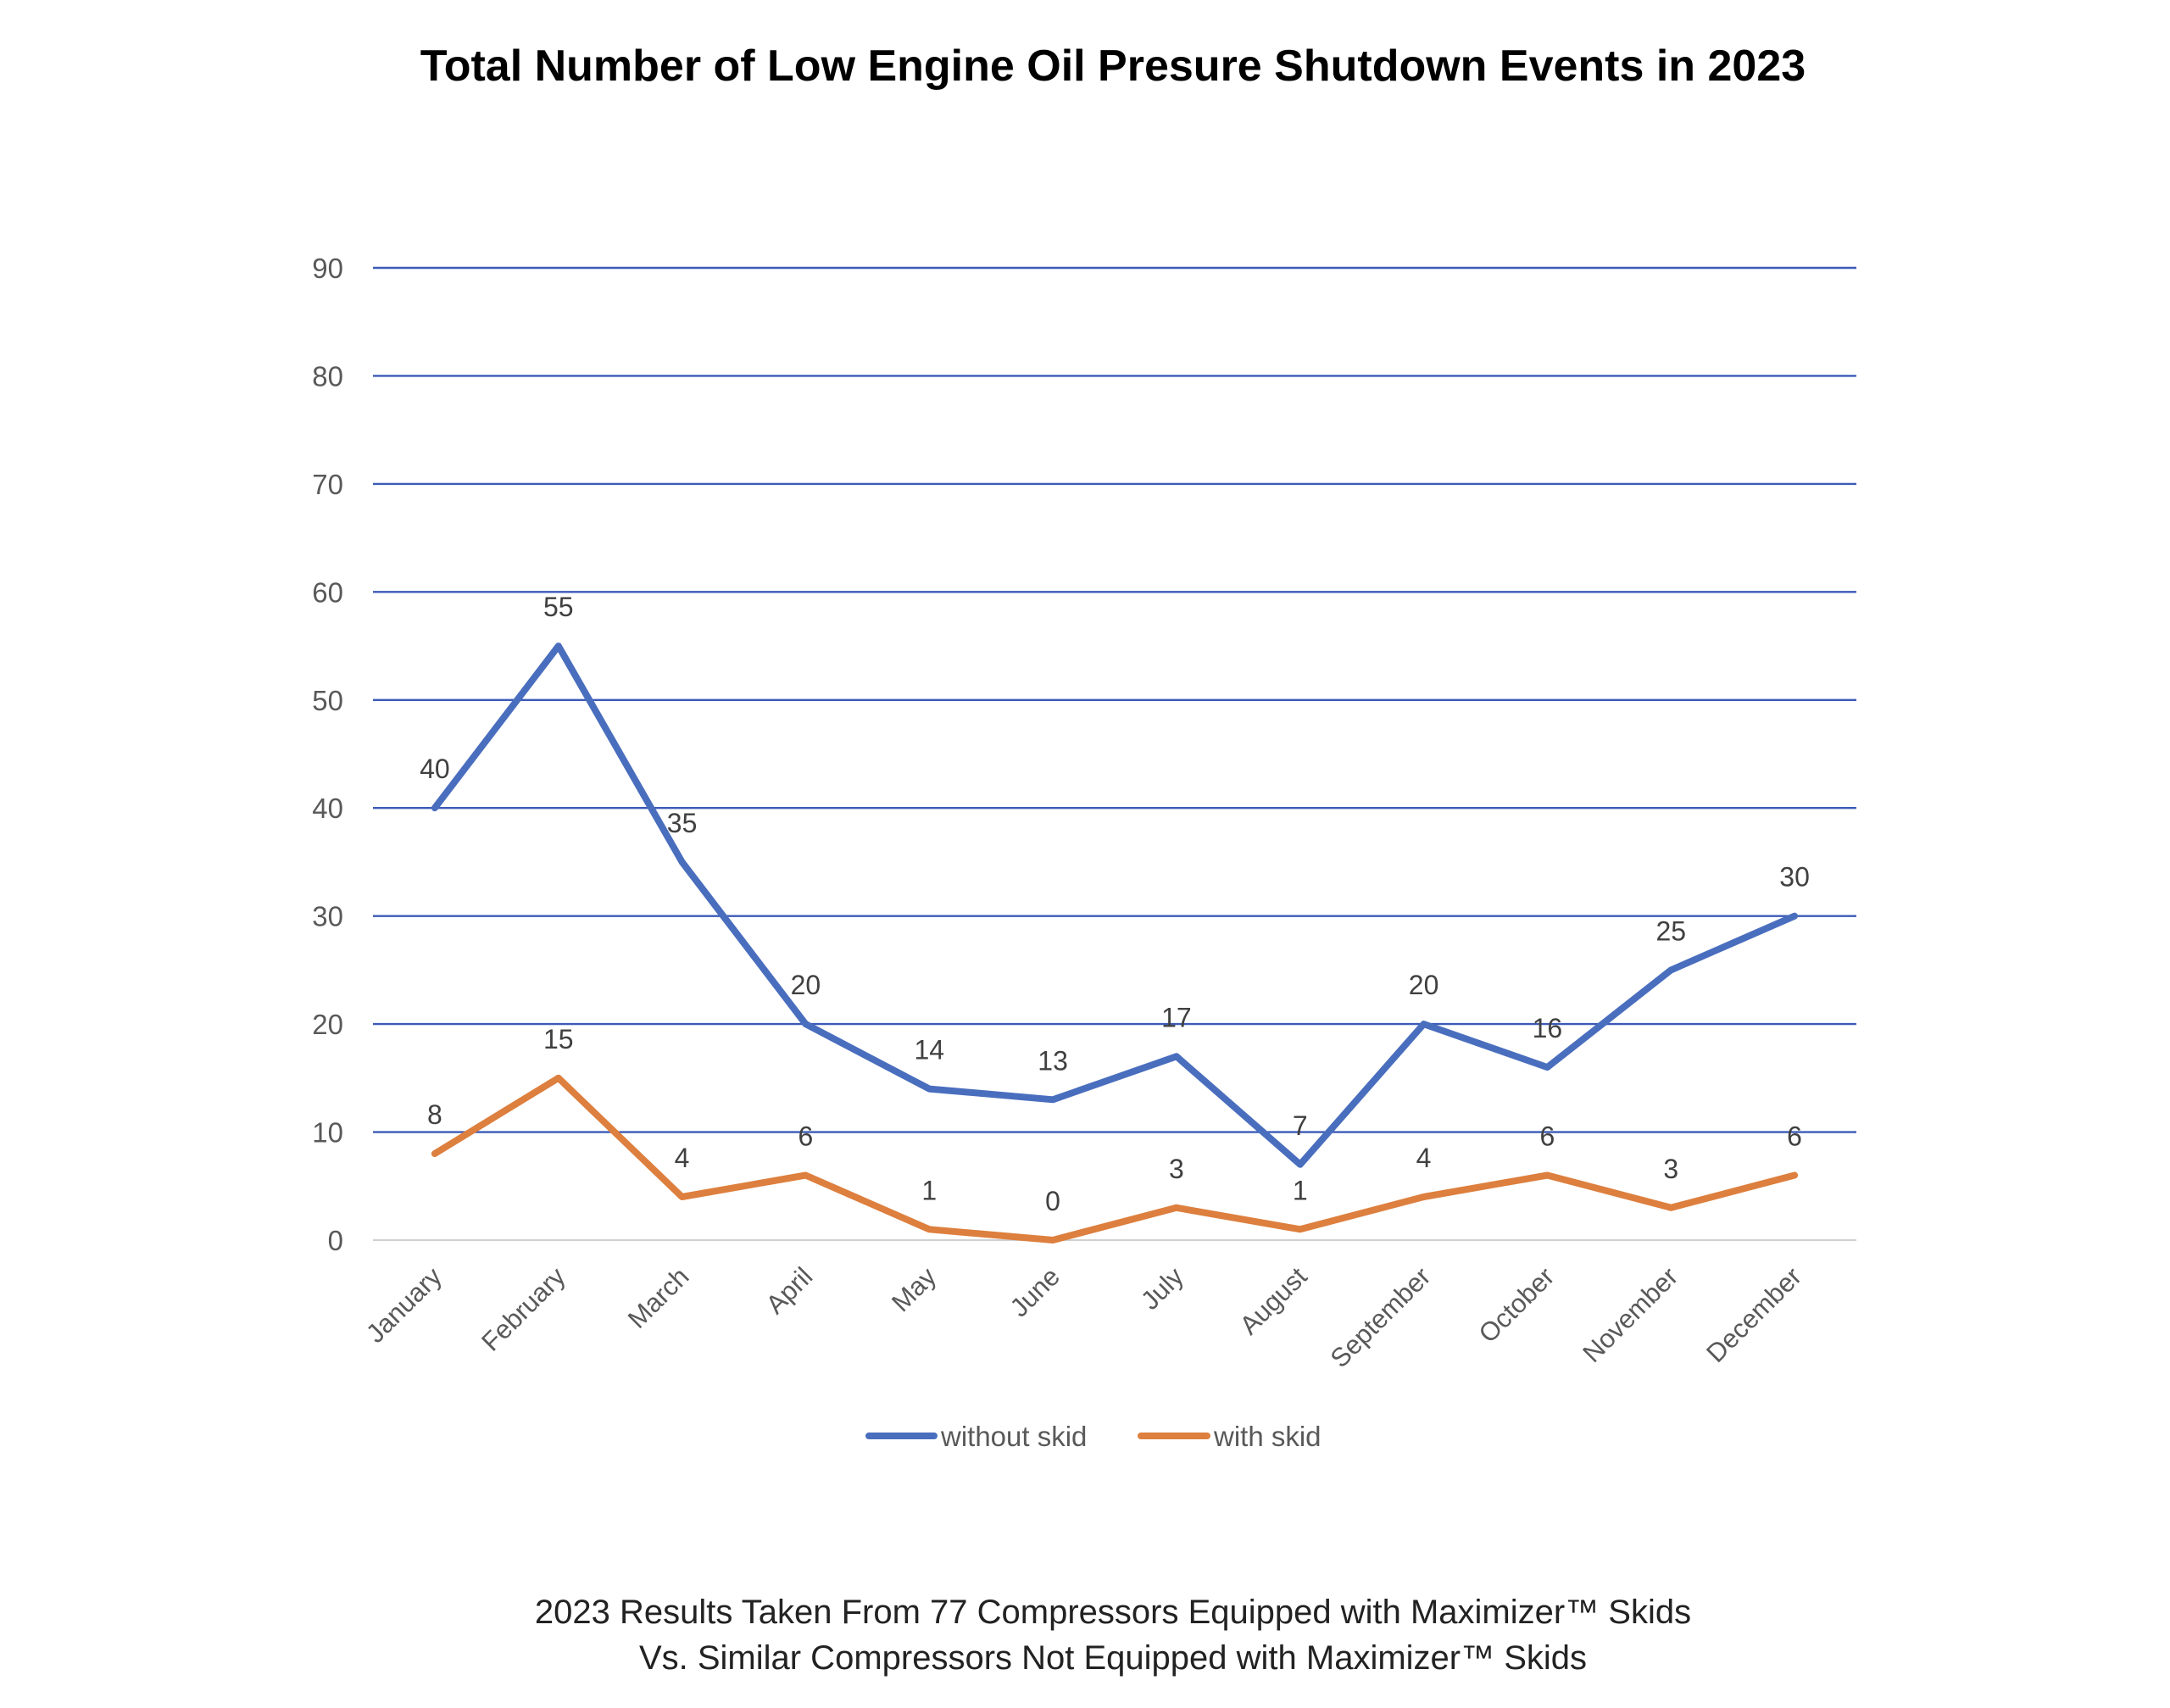 The width and height of the screenshot is (2170, 1708). I want to click on y-tick-label: 80, so click(327, 376).